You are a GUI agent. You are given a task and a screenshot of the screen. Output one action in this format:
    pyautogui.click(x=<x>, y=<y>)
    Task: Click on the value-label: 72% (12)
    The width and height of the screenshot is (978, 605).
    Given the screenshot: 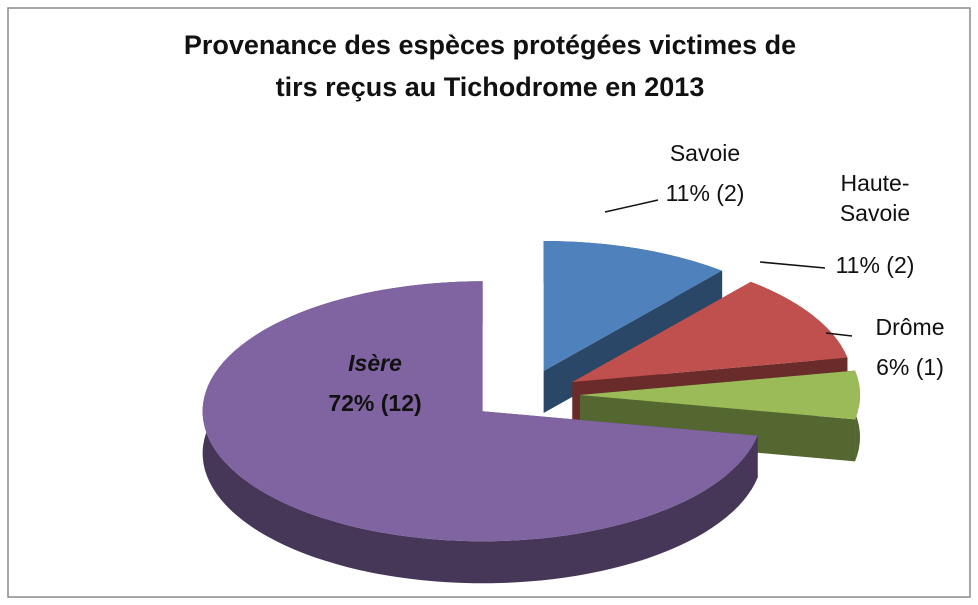 What is the action you would take?
    pyautogui.click(x=375, y=403)
    